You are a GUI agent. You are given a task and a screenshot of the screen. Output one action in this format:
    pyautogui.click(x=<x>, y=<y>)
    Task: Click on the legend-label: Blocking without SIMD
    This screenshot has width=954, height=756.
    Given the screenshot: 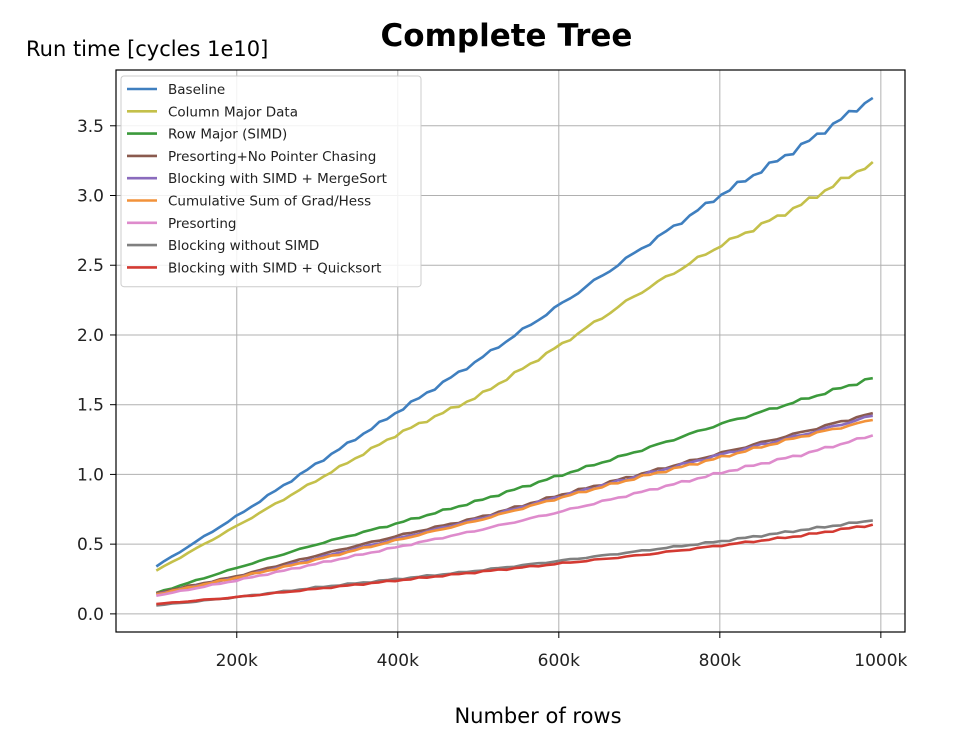 What is the action you would take?
    pyautogui.click(x=243, y=246)
    